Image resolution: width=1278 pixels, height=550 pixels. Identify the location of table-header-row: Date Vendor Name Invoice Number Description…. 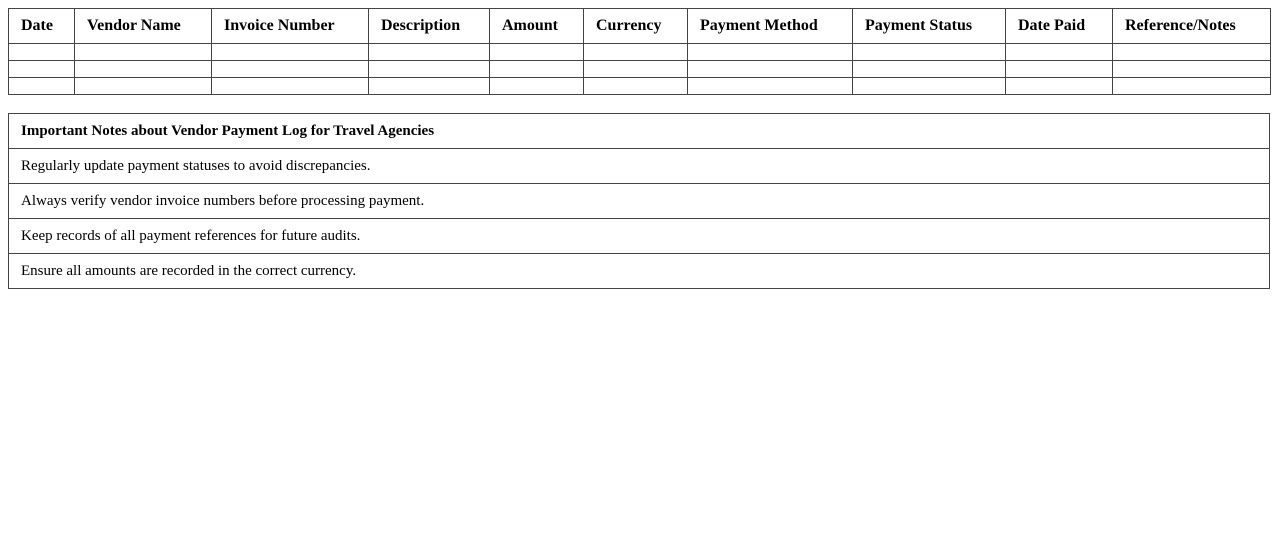
(639, 26).